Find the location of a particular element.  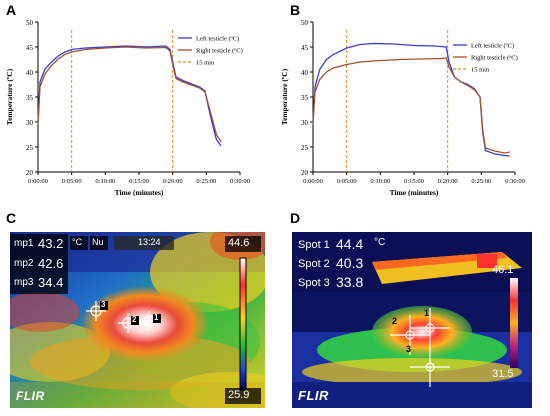

chart-b-xtick-label: 0:00:00 is located at coordinates (313, 181).